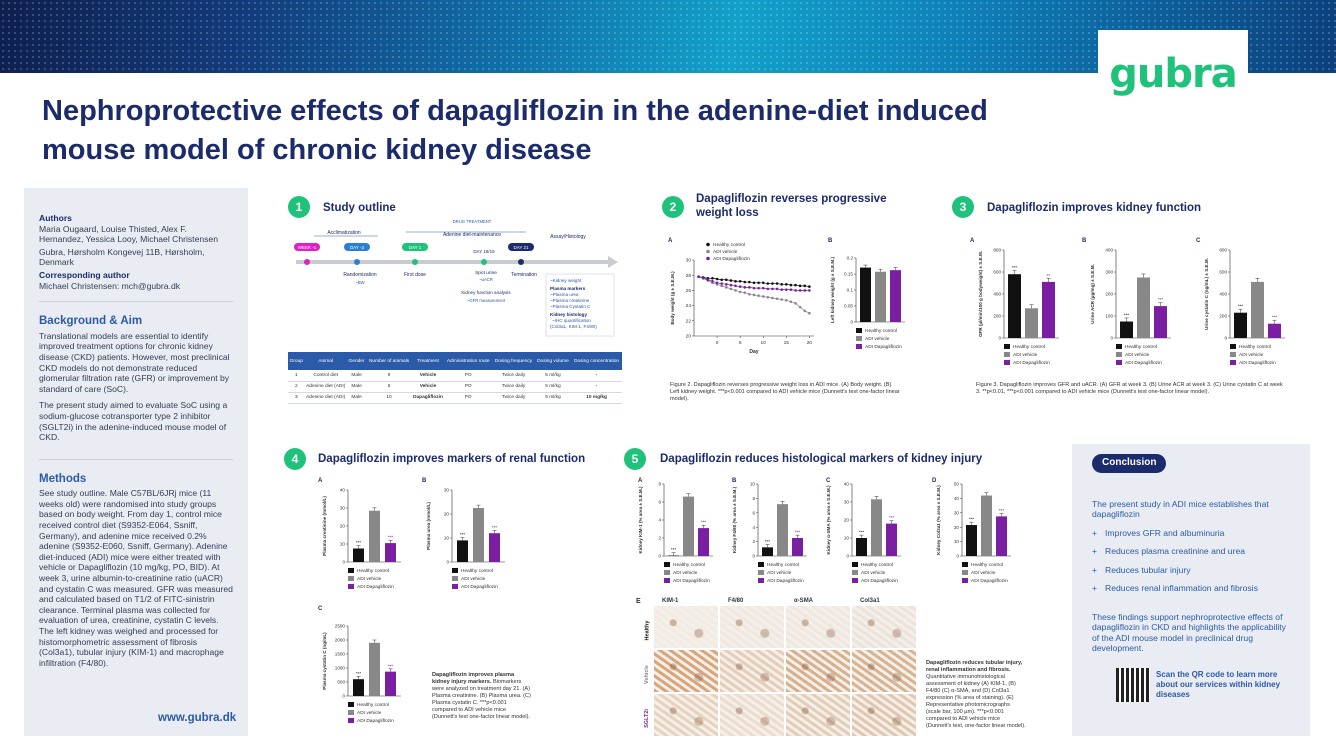 The height and width of the screenshot is (748, 1336). Describe the element at coordinates (389, 387) in the screenshot. I see `table-cell: 8` at that location.